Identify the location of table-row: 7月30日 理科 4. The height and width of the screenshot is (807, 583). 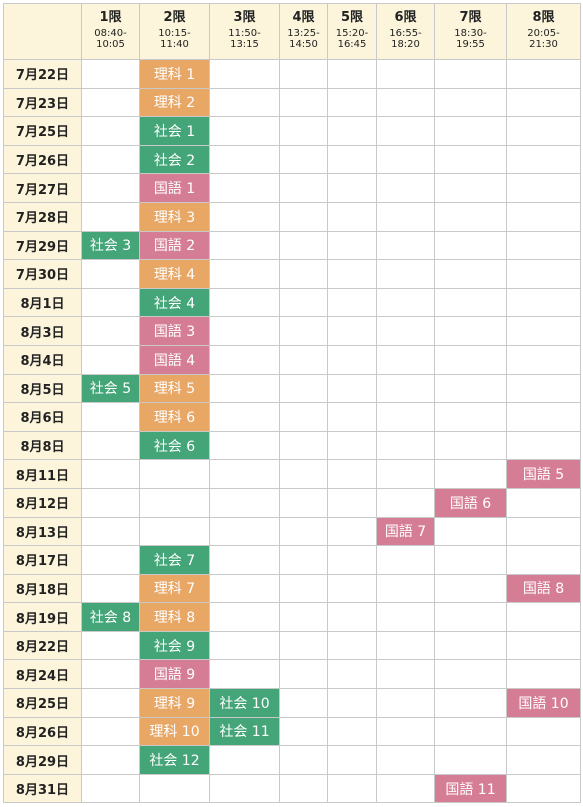
(292, 274).